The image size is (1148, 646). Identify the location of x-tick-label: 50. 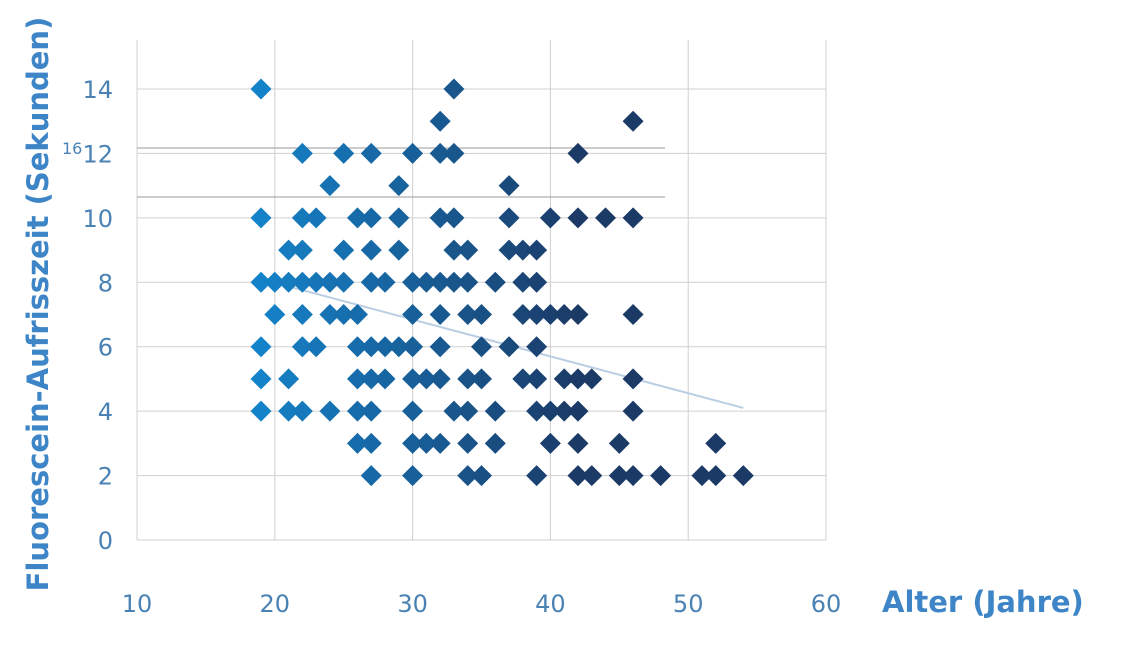
(688, 604).